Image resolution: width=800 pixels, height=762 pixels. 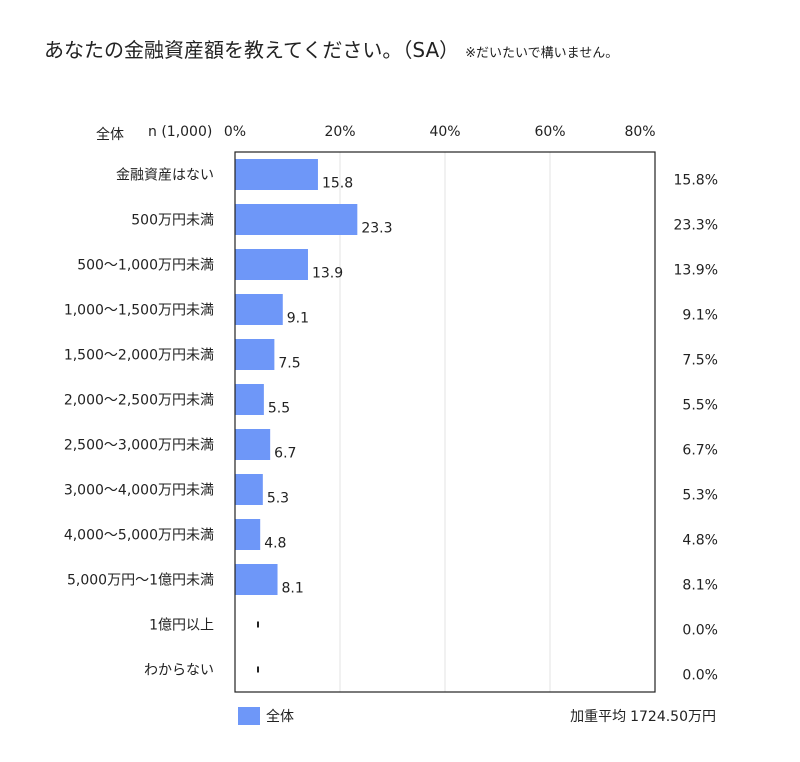 What do you see at coordinates (640, 132) in the screenshot?
I see `x-tick-80: 80%` at bounding box center [640, 132].